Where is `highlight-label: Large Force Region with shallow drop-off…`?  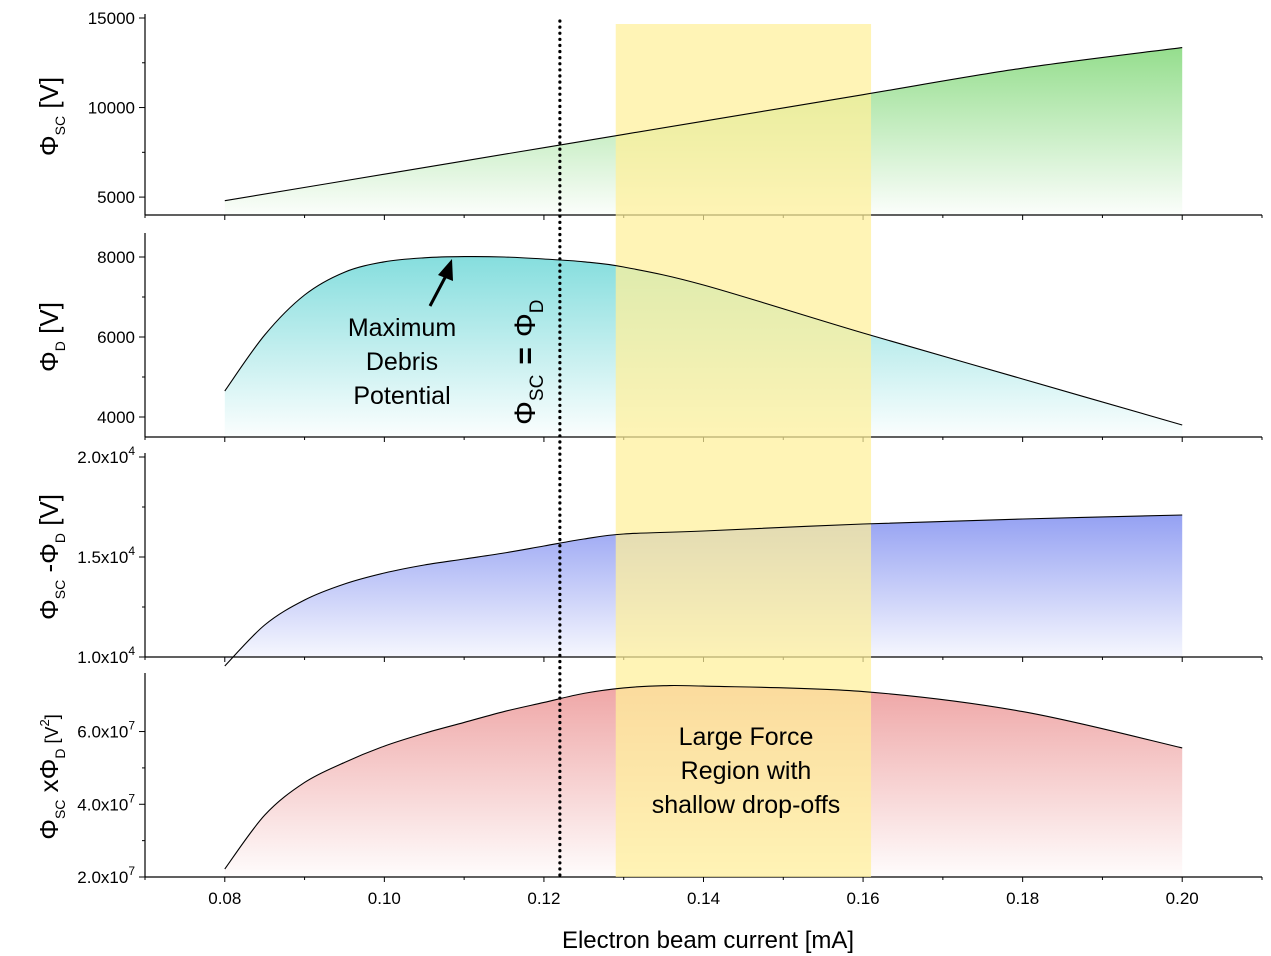 highlight-label: Large Force Region with shallow drop-off… is located at coordinates (746, 771).